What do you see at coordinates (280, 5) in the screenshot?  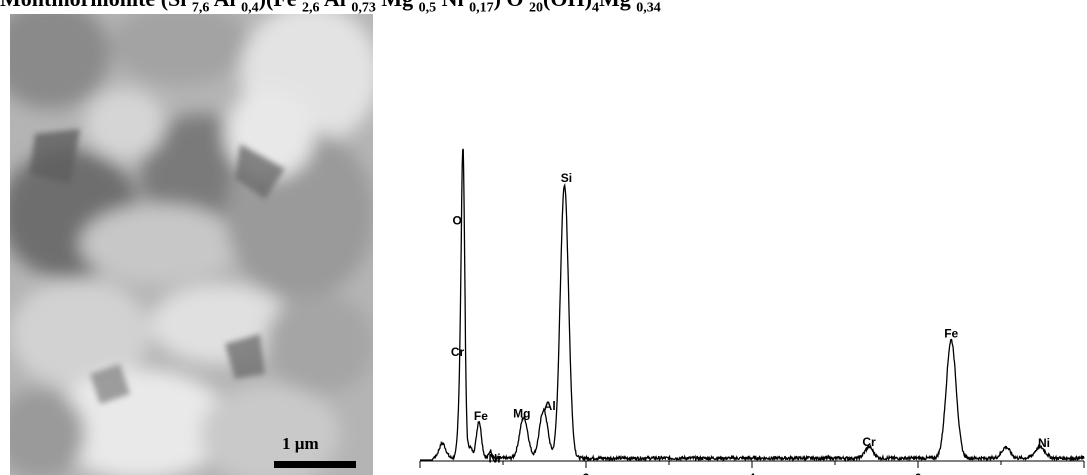 I see `title-text-part: )(Fe` at bounding box center [280, 5].